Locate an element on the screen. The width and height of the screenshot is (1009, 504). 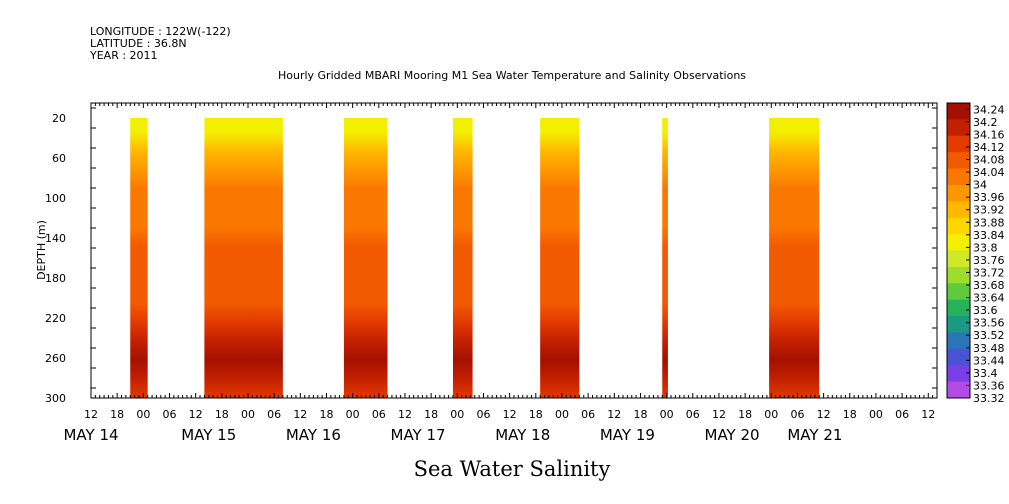
colorbar-label: 34.12 is located at coordinates (989, 147).